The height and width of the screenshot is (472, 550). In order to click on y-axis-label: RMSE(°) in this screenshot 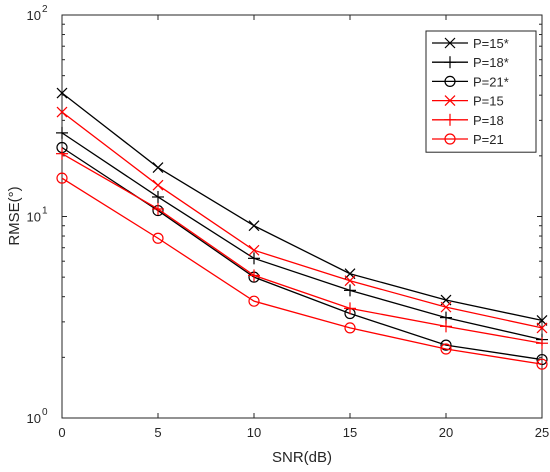, I will do `click(14, 215)`.